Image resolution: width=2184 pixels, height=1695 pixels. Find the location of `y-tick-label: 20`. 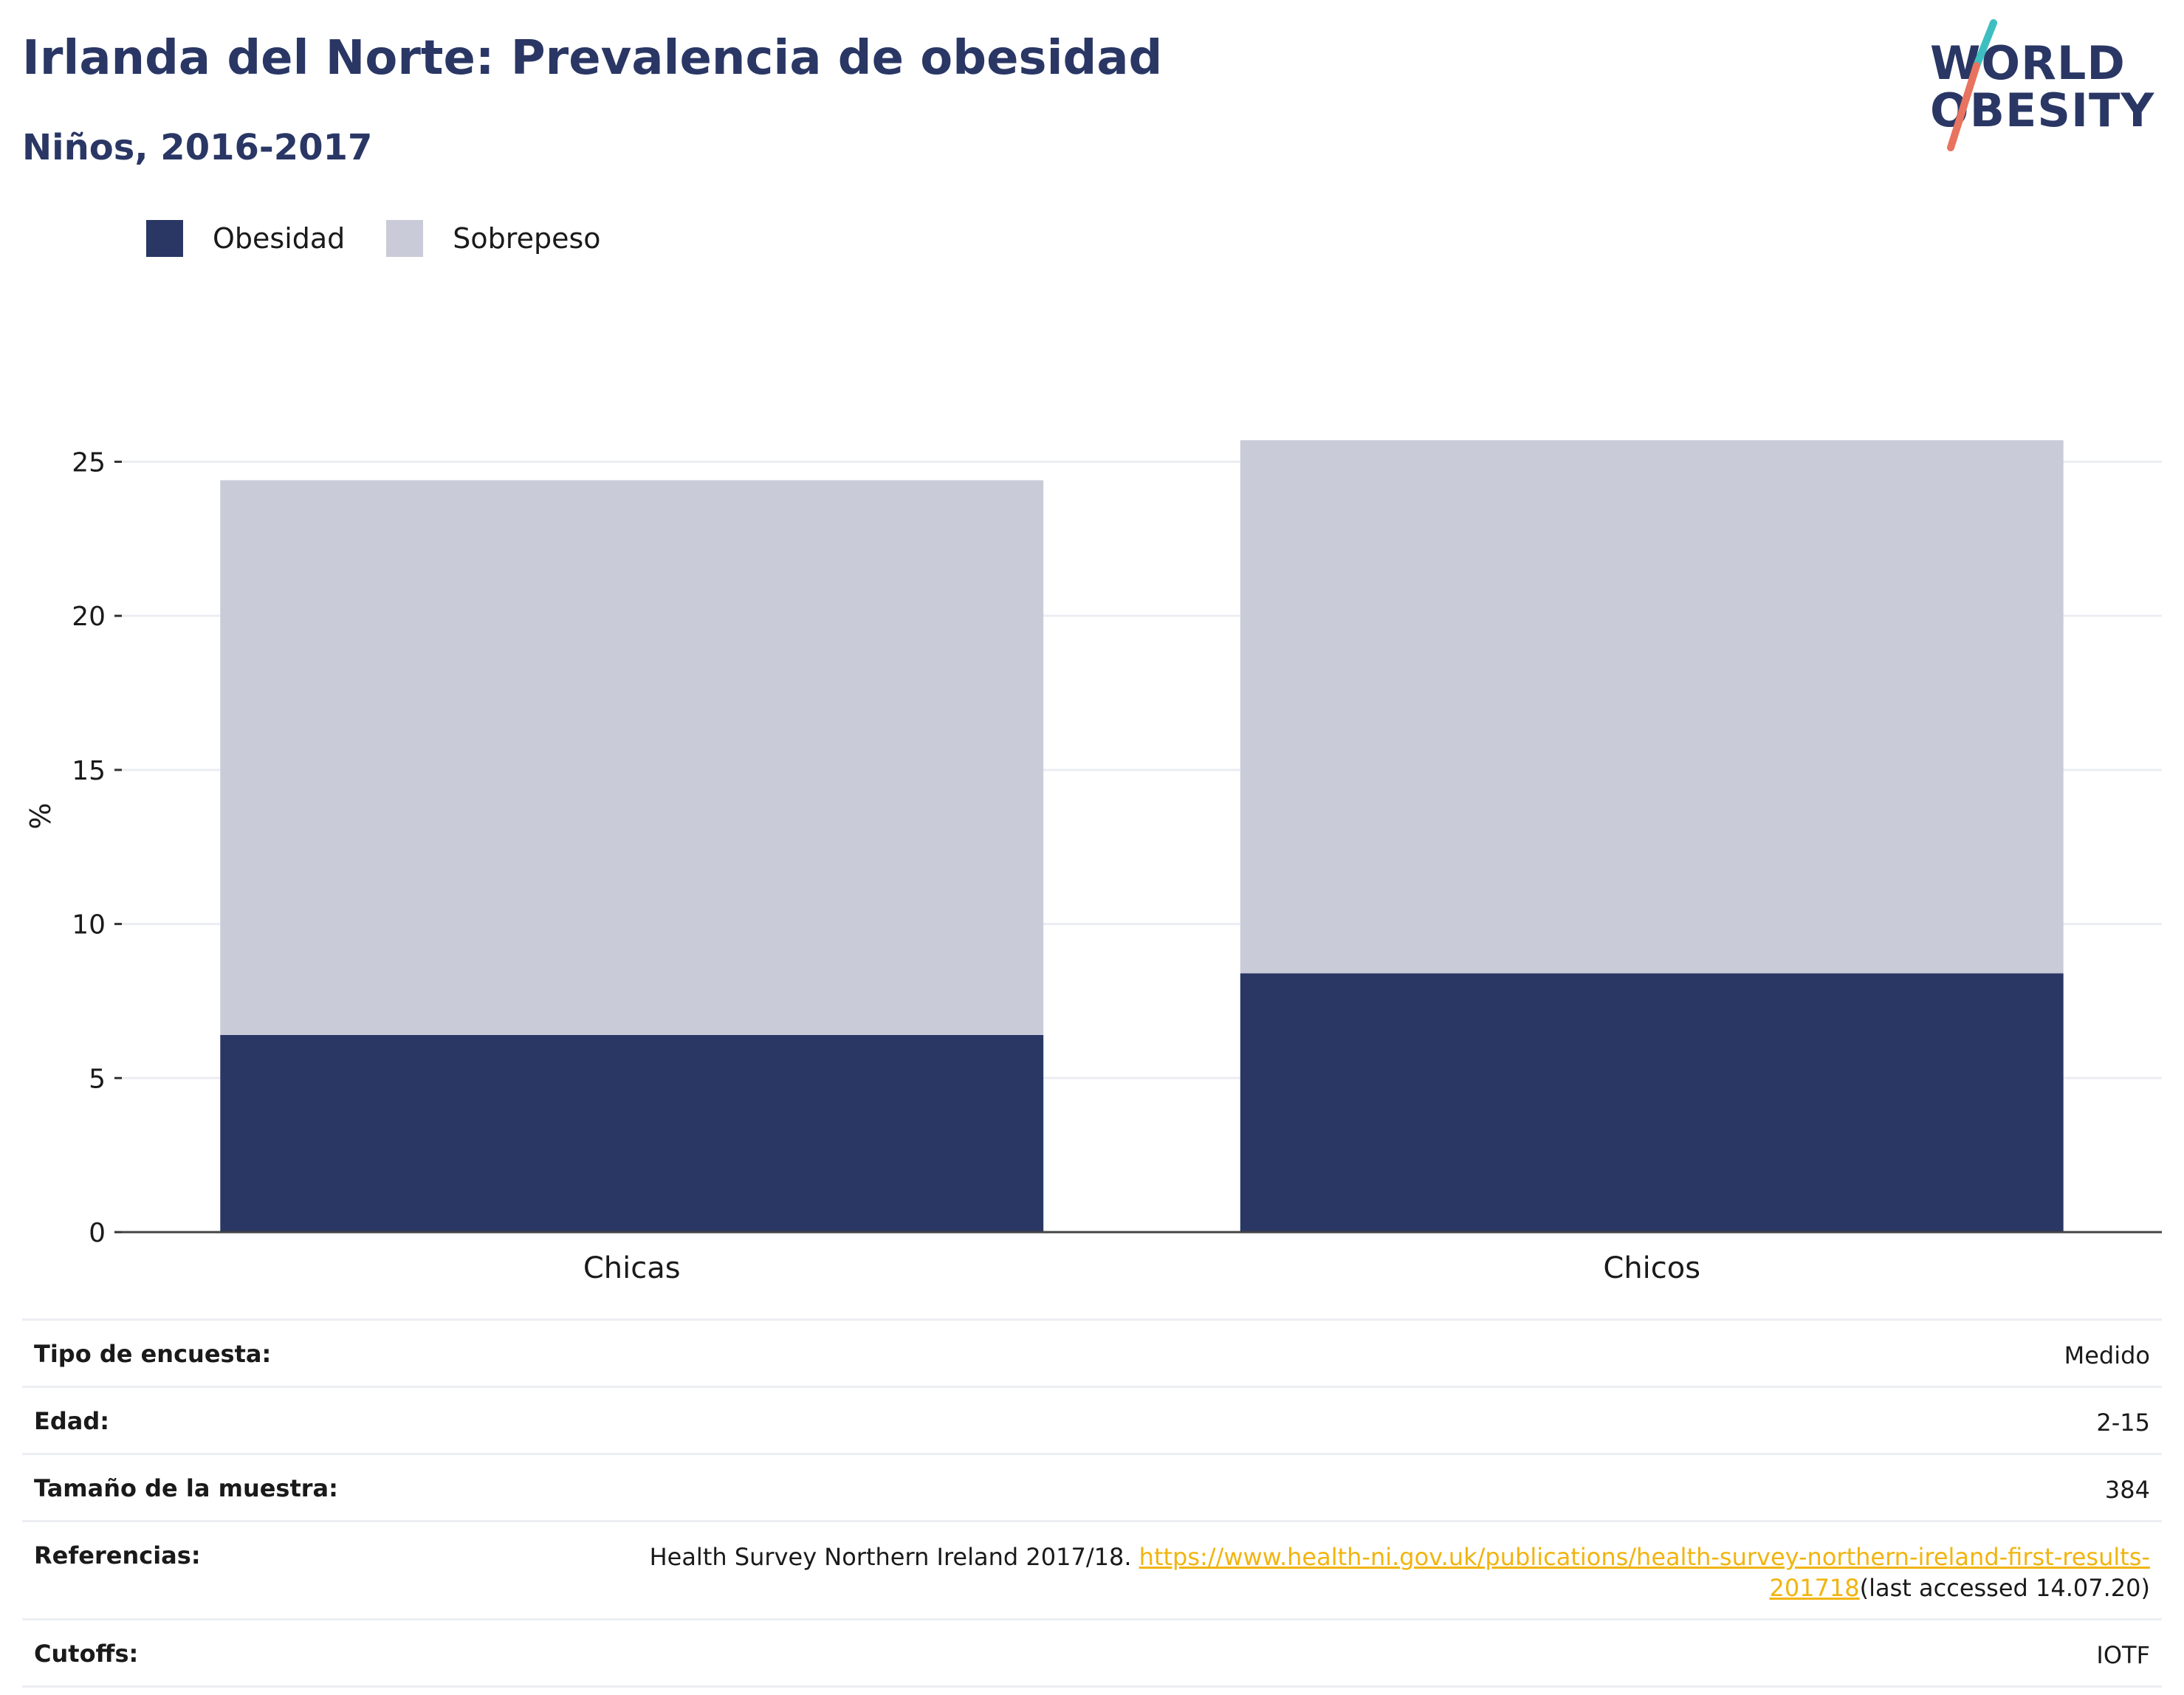

y-tick-label: 20 is located at coordinates (89, 617).